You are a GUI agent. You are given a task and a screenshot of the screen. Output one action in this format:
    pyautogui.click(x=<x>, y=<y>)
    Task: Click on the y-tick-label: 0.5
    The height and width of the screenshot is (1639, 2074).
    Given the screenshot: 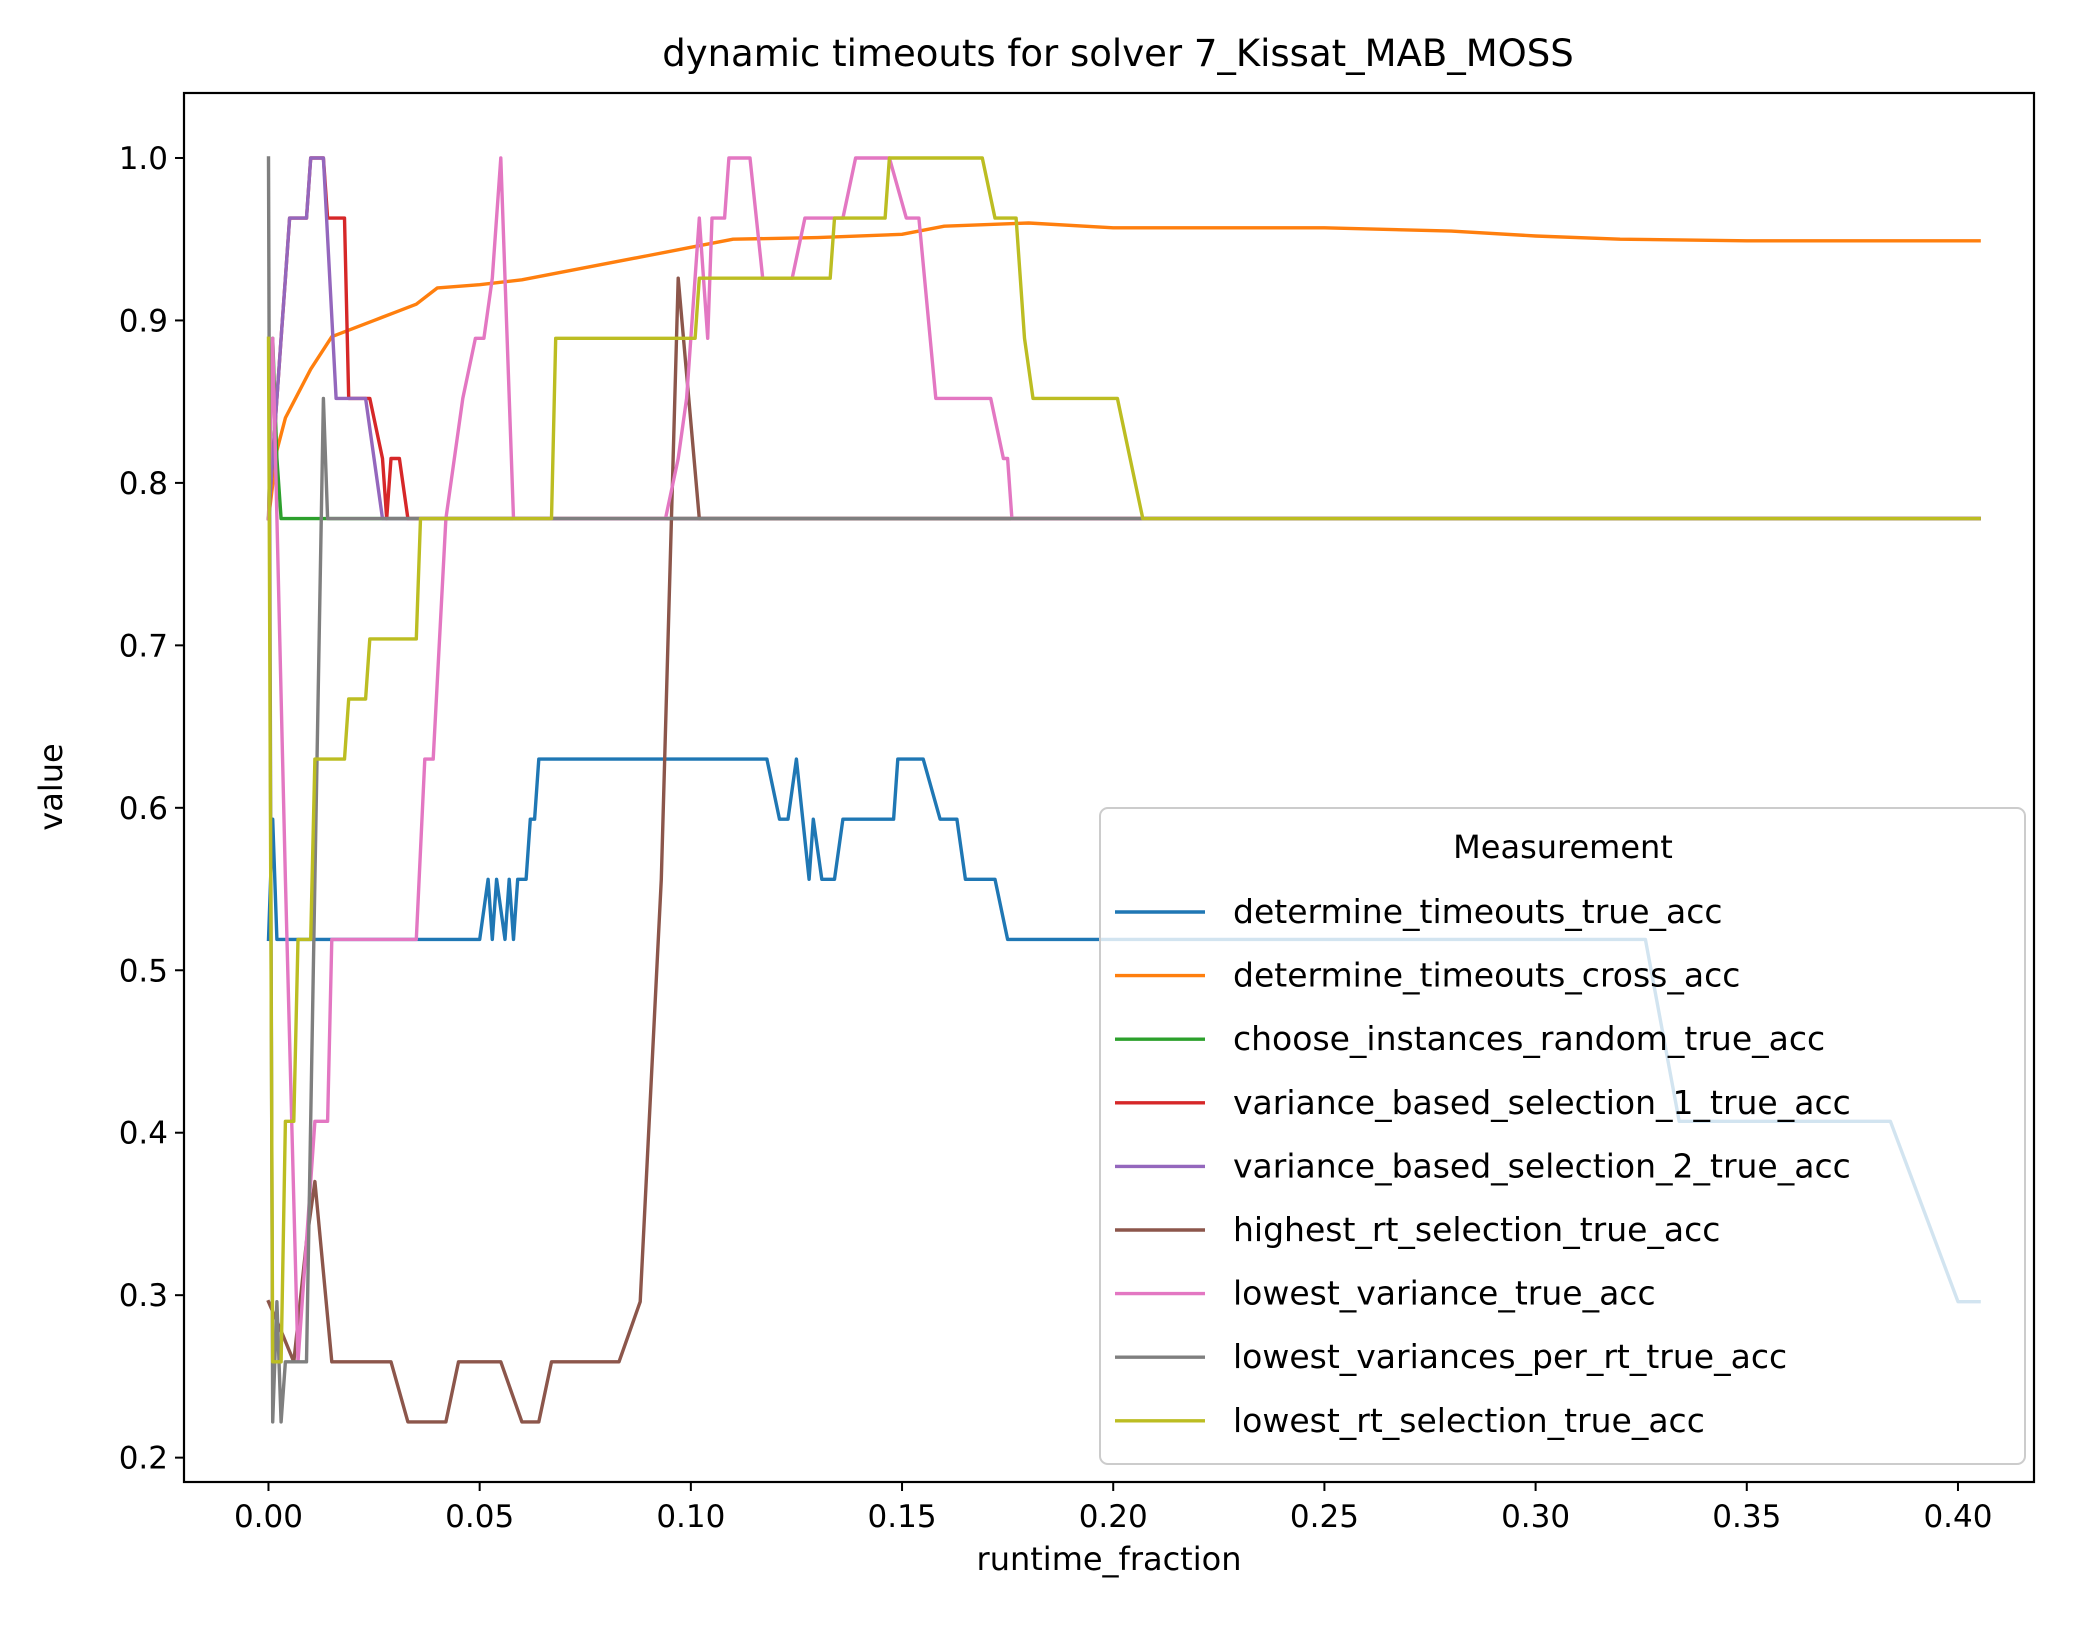 What is the action you would take?
    pyautogui.click(x=143, y=971)
    